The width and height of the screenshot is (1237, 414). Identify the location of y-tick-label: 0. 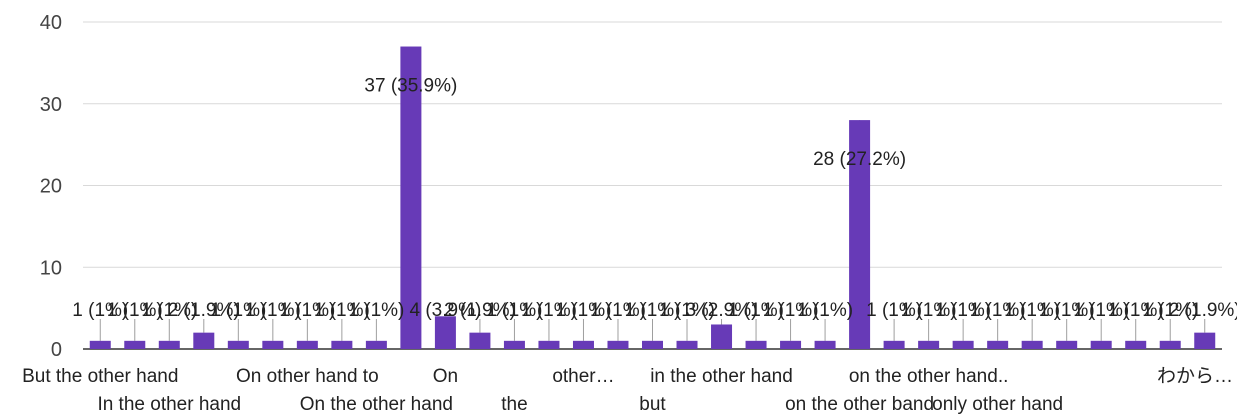
(56, 350).